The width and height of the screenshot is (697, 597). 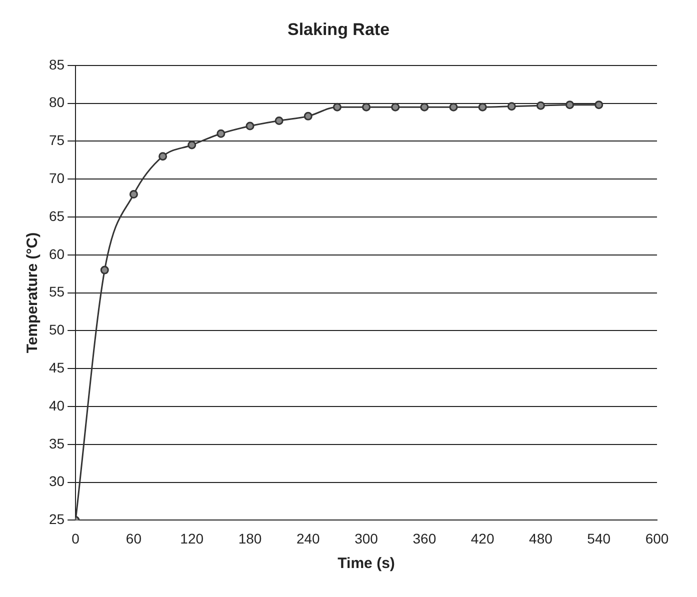 What do you see at coordinates (657, 538) in the screenshot?
I see `x-tick-label: 600` at bounding box center [657, 538].